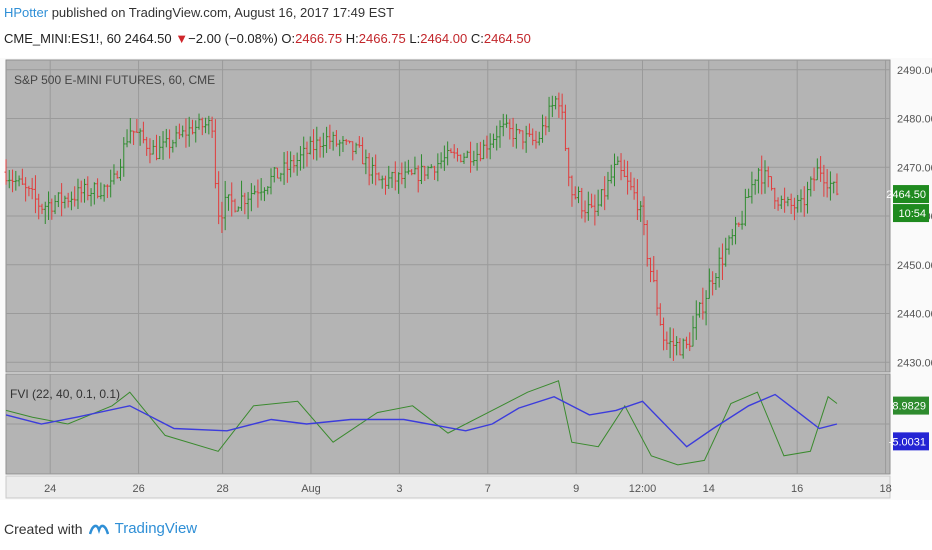 This screenshot has width=932, height=550. What do you see at coordinates (319, 38) in the screenshot?
I see `open-value: 2466.75` at bounding box center [319, 38].